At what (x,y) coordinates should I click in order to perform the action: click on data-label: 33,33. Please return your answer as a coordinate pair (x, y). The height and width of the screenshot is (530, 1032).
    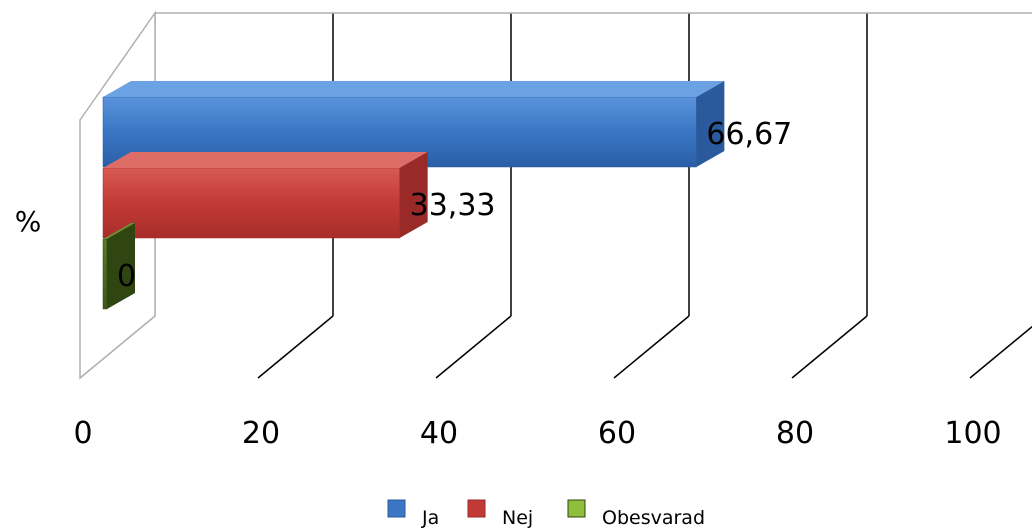
    Looking at the image, I should click on (453, 205).